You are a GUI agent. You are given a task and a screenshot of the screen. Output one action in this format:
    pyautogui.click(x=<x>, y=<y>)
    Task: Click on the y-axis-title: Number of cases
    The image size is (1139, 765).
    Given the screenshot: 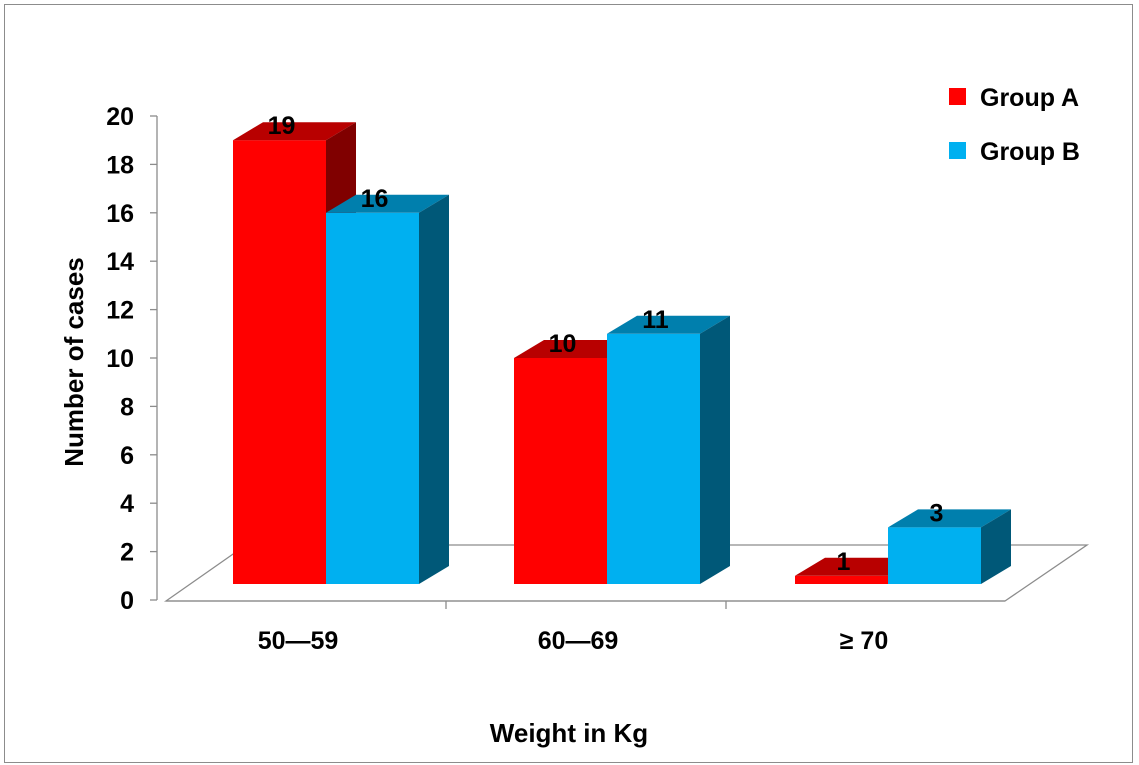 What is the action you would take?
    pyautogui.click(x=74, y=362)
    